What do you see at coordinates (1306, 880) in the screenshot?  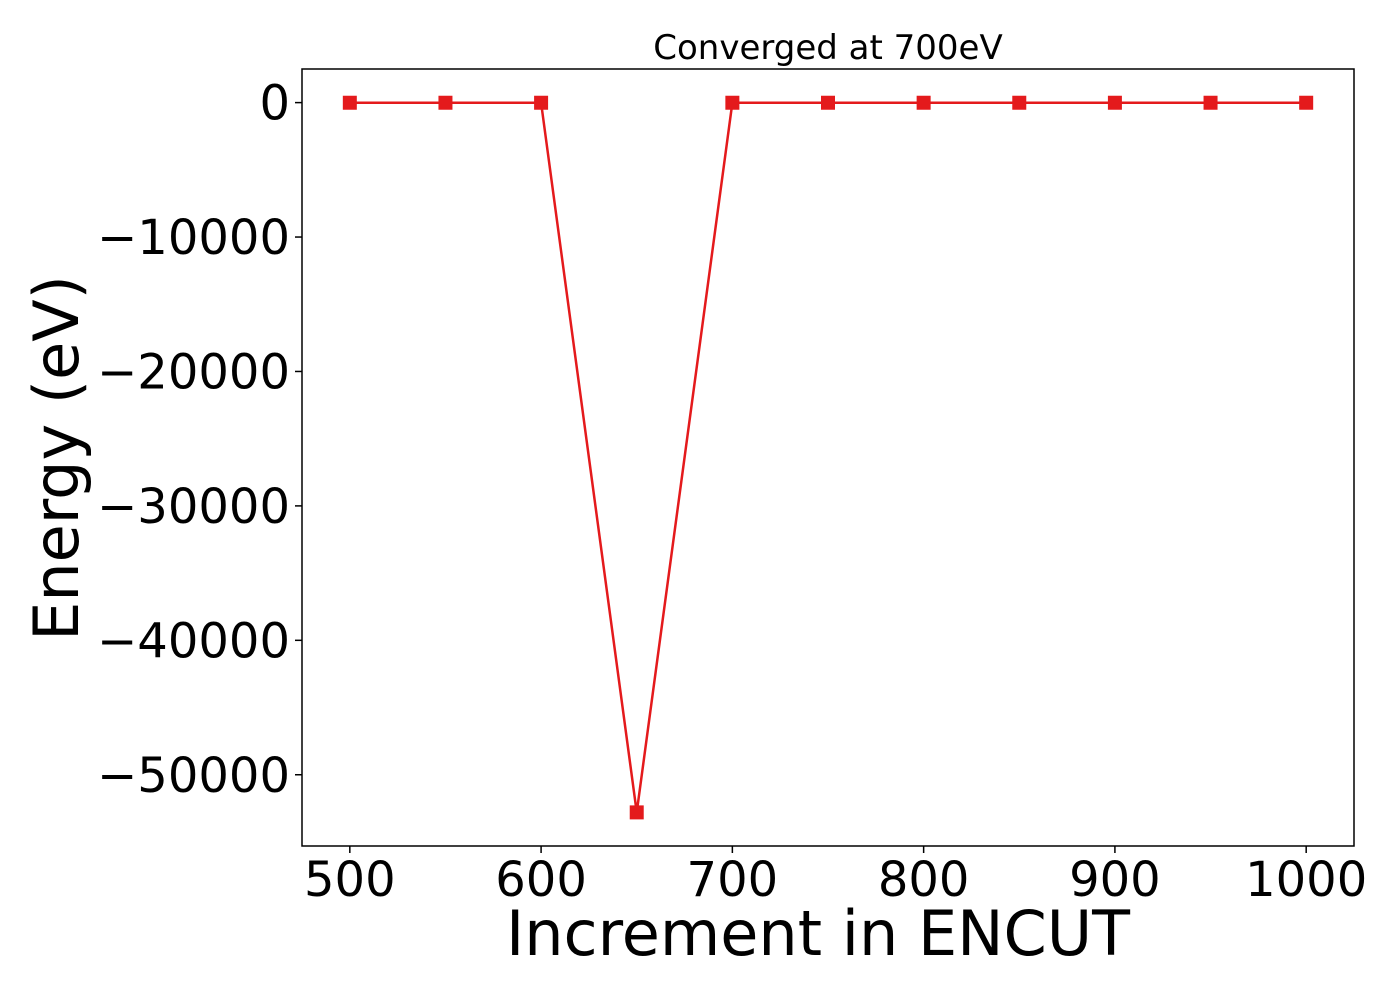 I see `x-tick-label: 1000` at bounding box center [1306, 880].